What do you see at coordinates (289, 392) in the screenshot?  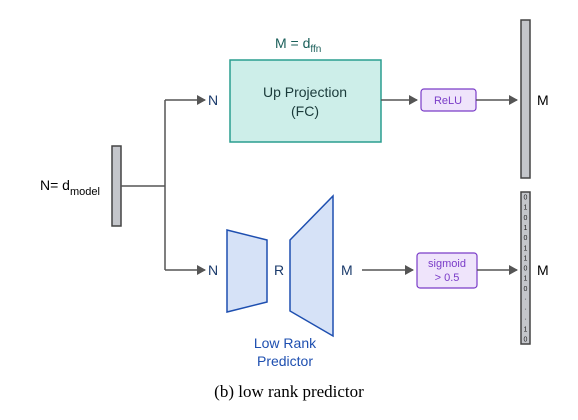 I see `figure-caption: (b) low rank predictor` at bounding box center [289, 392].